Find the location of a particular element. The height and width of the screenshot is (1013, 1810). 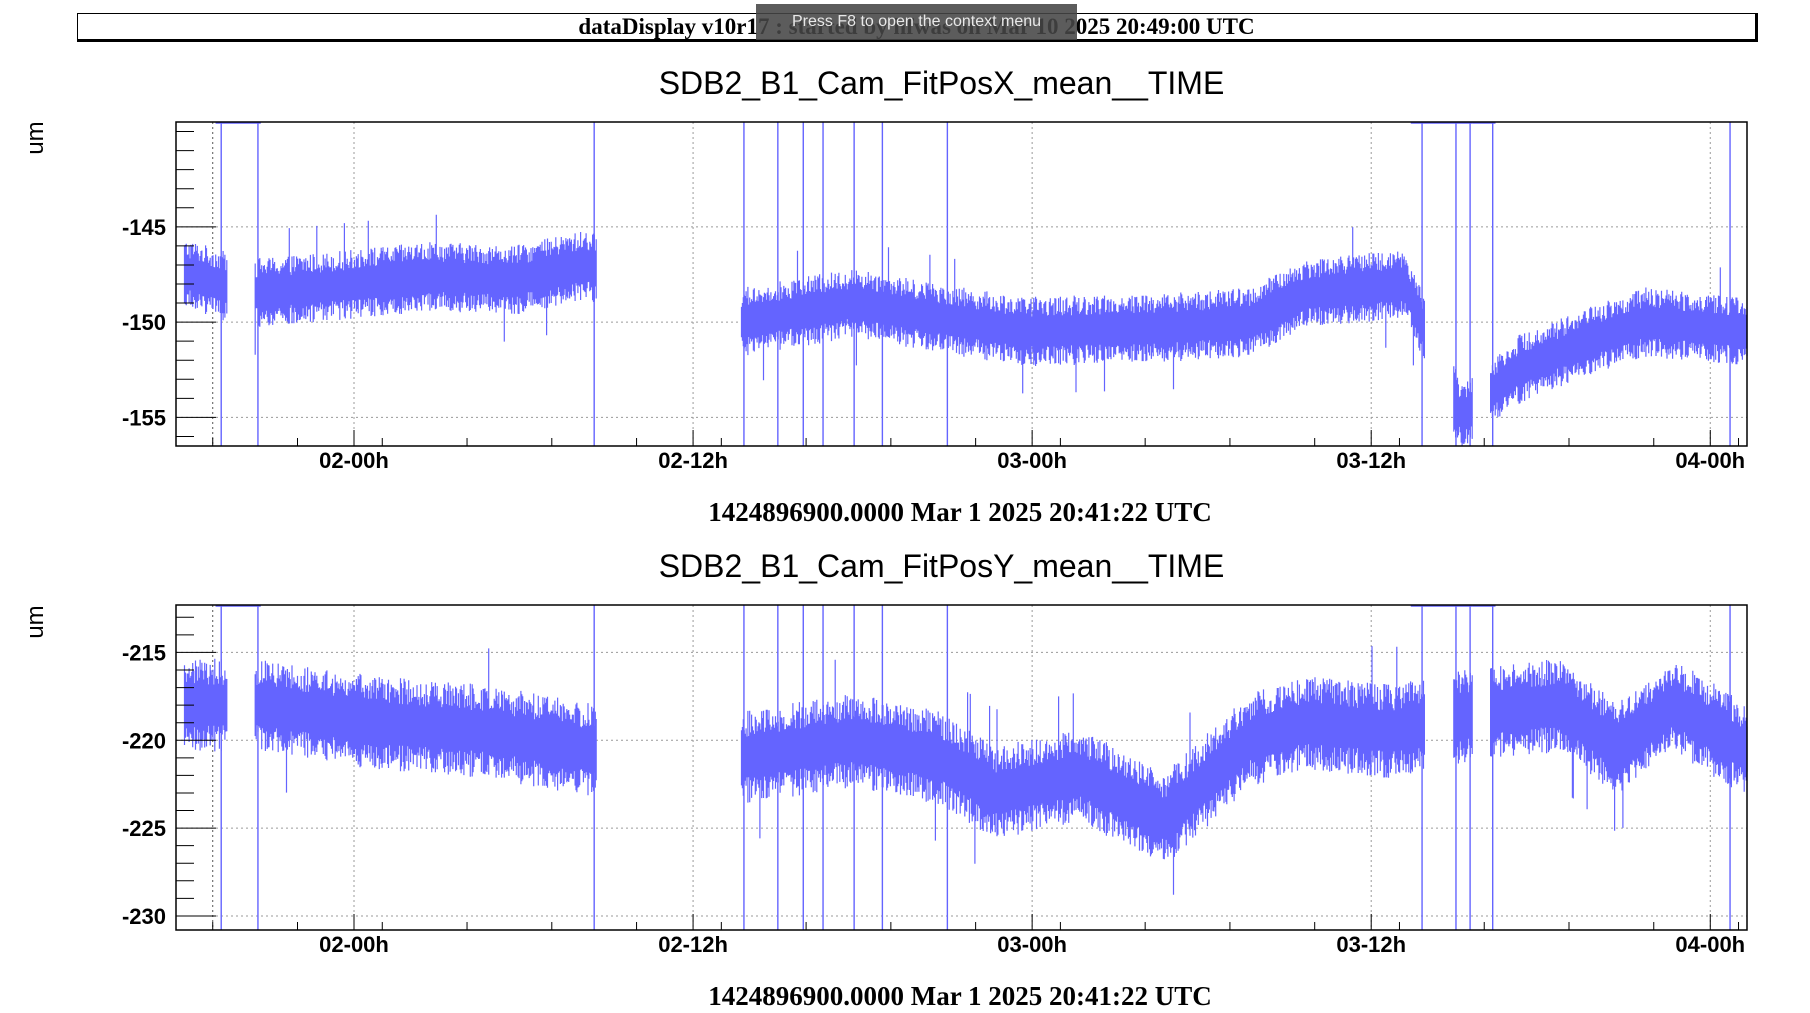

context-menu-tooltip: Press F8 to open the context menu is located at coordinates (916, 22).